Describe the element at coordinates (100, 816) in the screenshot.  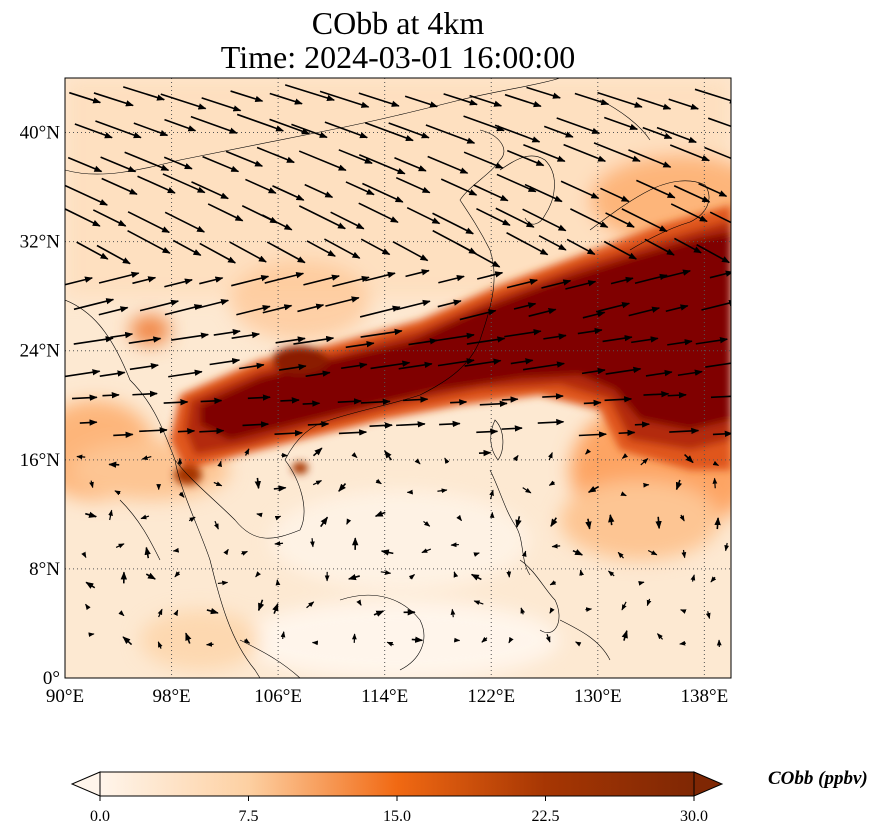
I see `colorbar-tick-label: 0.0` at that location.